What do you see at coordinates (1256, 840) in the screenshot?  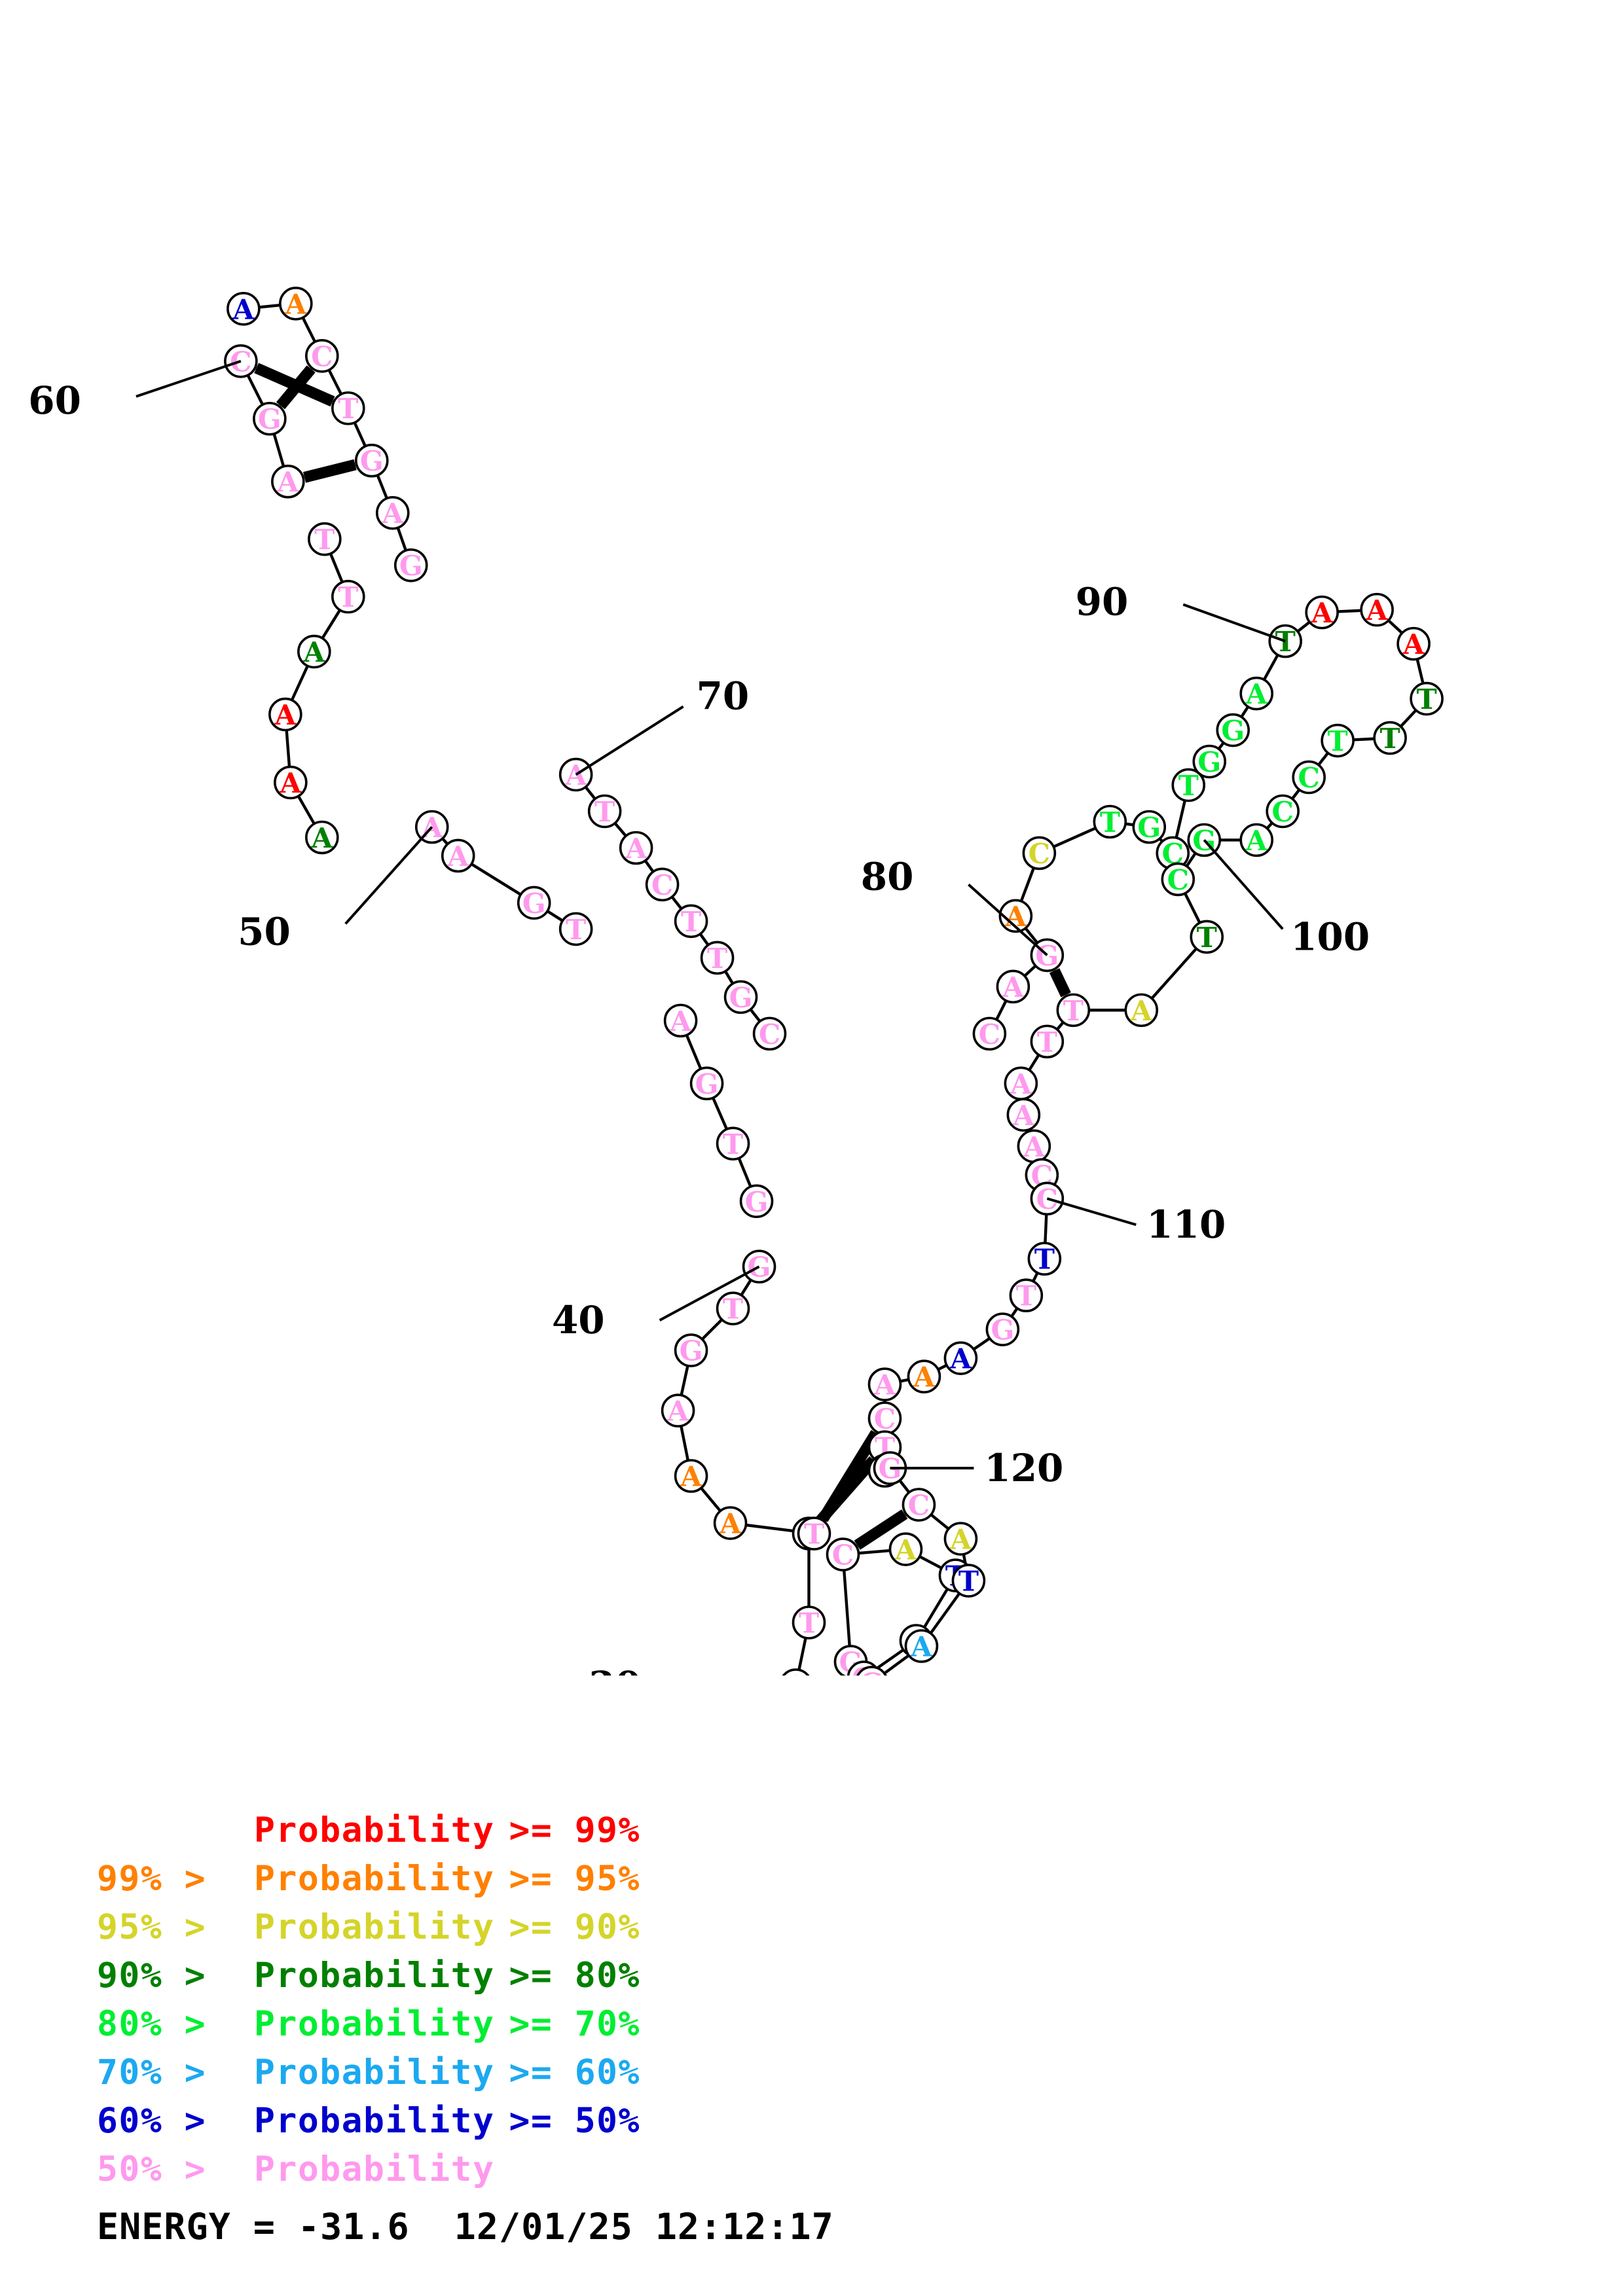 I see `nucleotide-99: A` at bounding box center [1256, 840].